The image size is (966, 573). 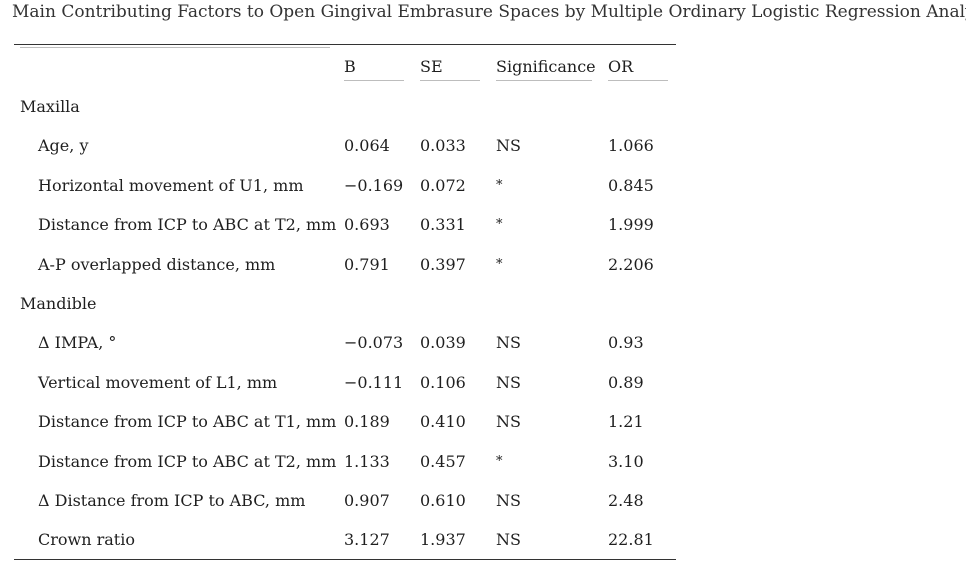 What do you see at coordinates (544, 80) in the screenshot?
I see `header-significance-underline` at bounding box center [544, 80].